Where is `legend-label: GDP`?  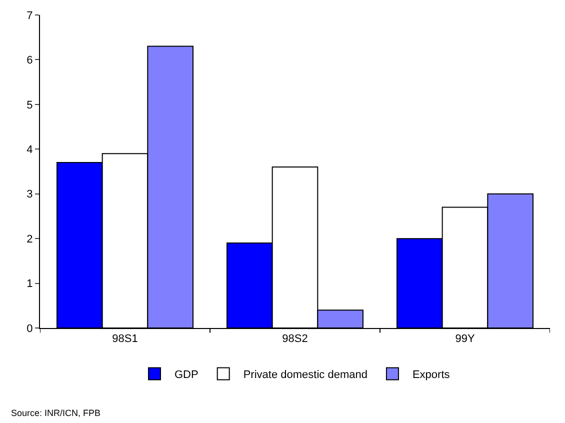
legend-label: GDP is located at coordinates (186, 375).